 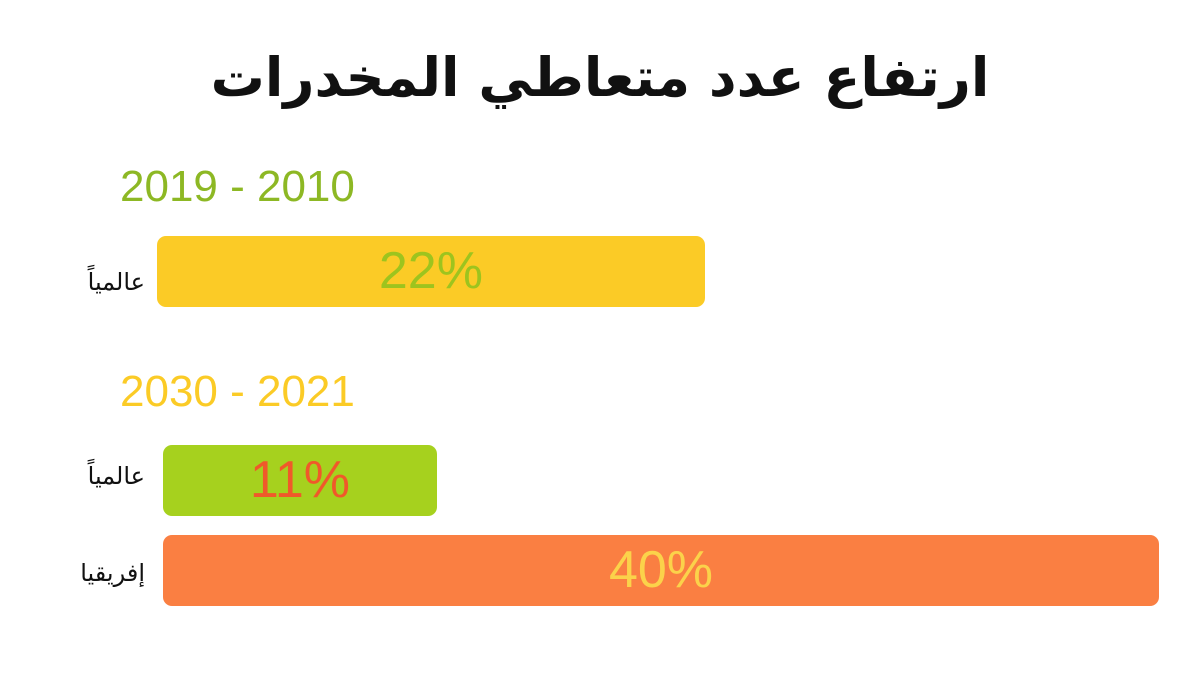 I want to click on period-label-2021-2030: 2030 - 2021, so click(x=237, y=391).